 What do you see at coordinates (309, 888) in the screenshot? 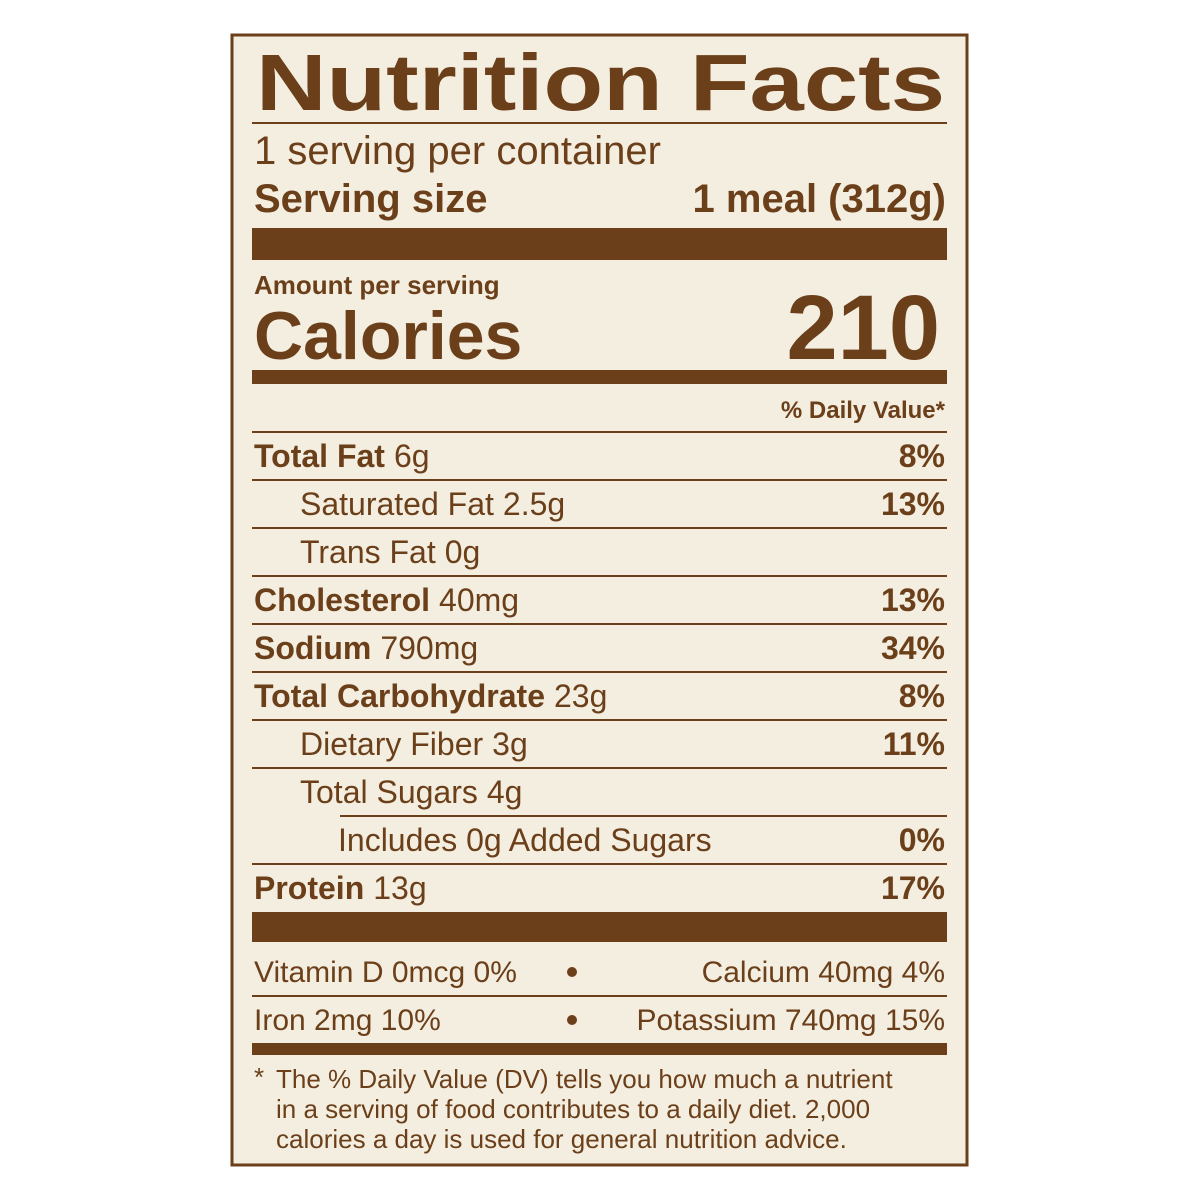
I see `nutrient-name: Protein` at bounding box center [309, 888].